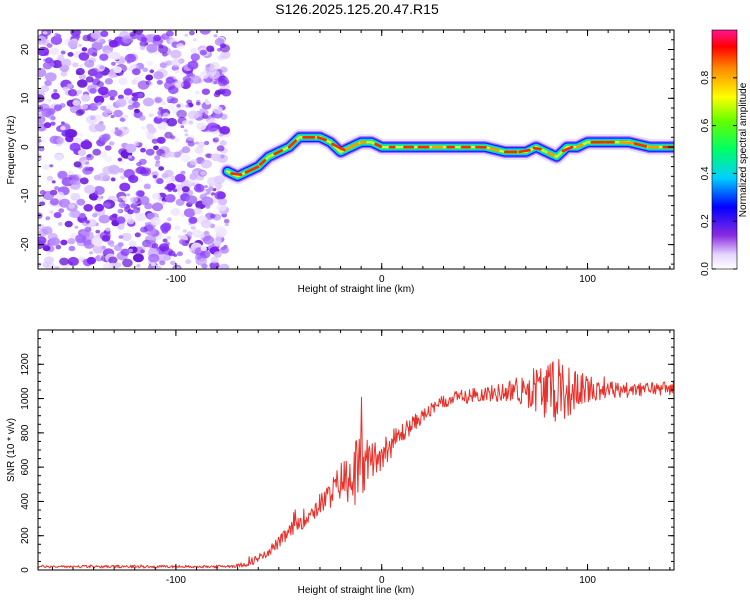 The width and height of the screenshot is (750, 600). I want to click on x-tick-label: -100, so click(176, 580).